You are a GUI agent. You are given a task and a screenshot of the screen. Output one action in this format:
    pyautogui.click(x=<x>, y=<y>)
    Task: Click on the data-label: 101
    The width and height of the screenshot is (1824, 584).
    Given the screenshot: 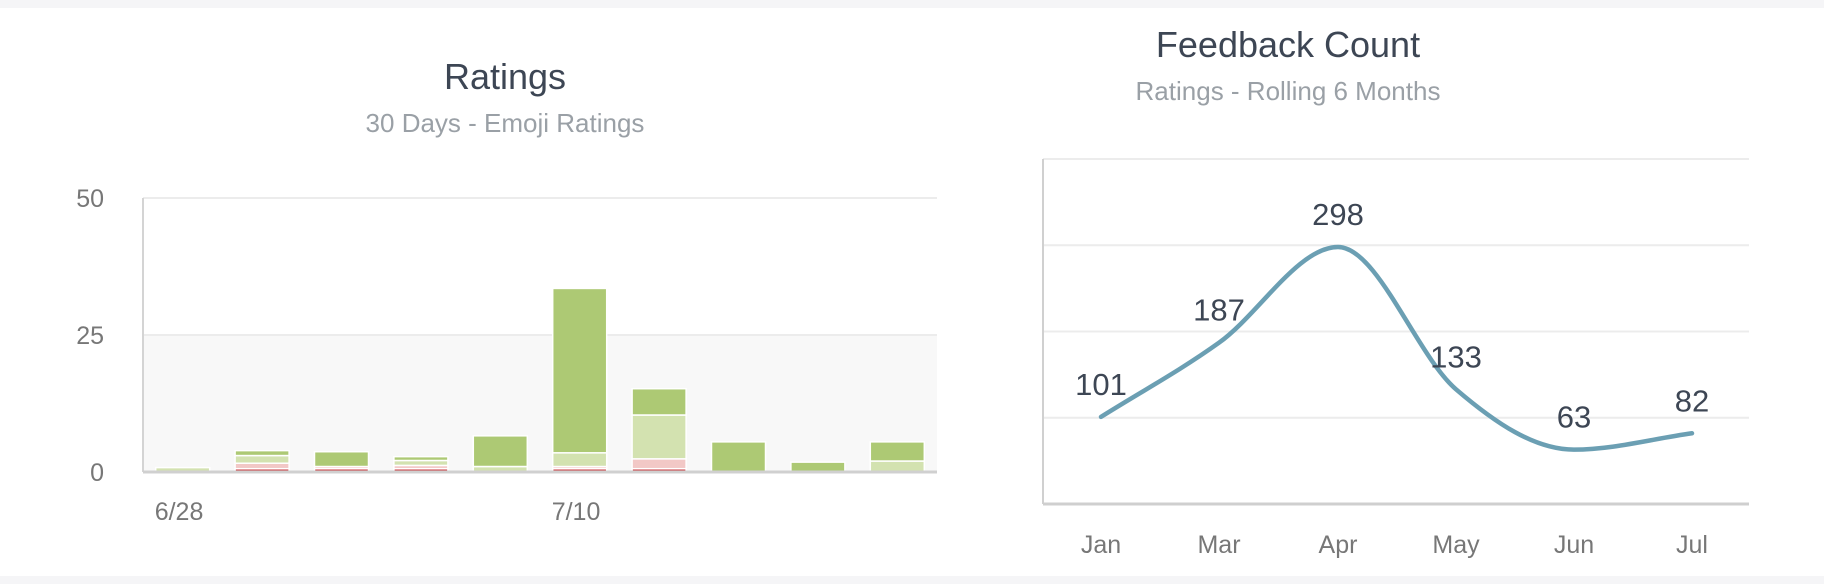 What is the action you would take?
    pyautogui.click(x=1101, y=384)
    